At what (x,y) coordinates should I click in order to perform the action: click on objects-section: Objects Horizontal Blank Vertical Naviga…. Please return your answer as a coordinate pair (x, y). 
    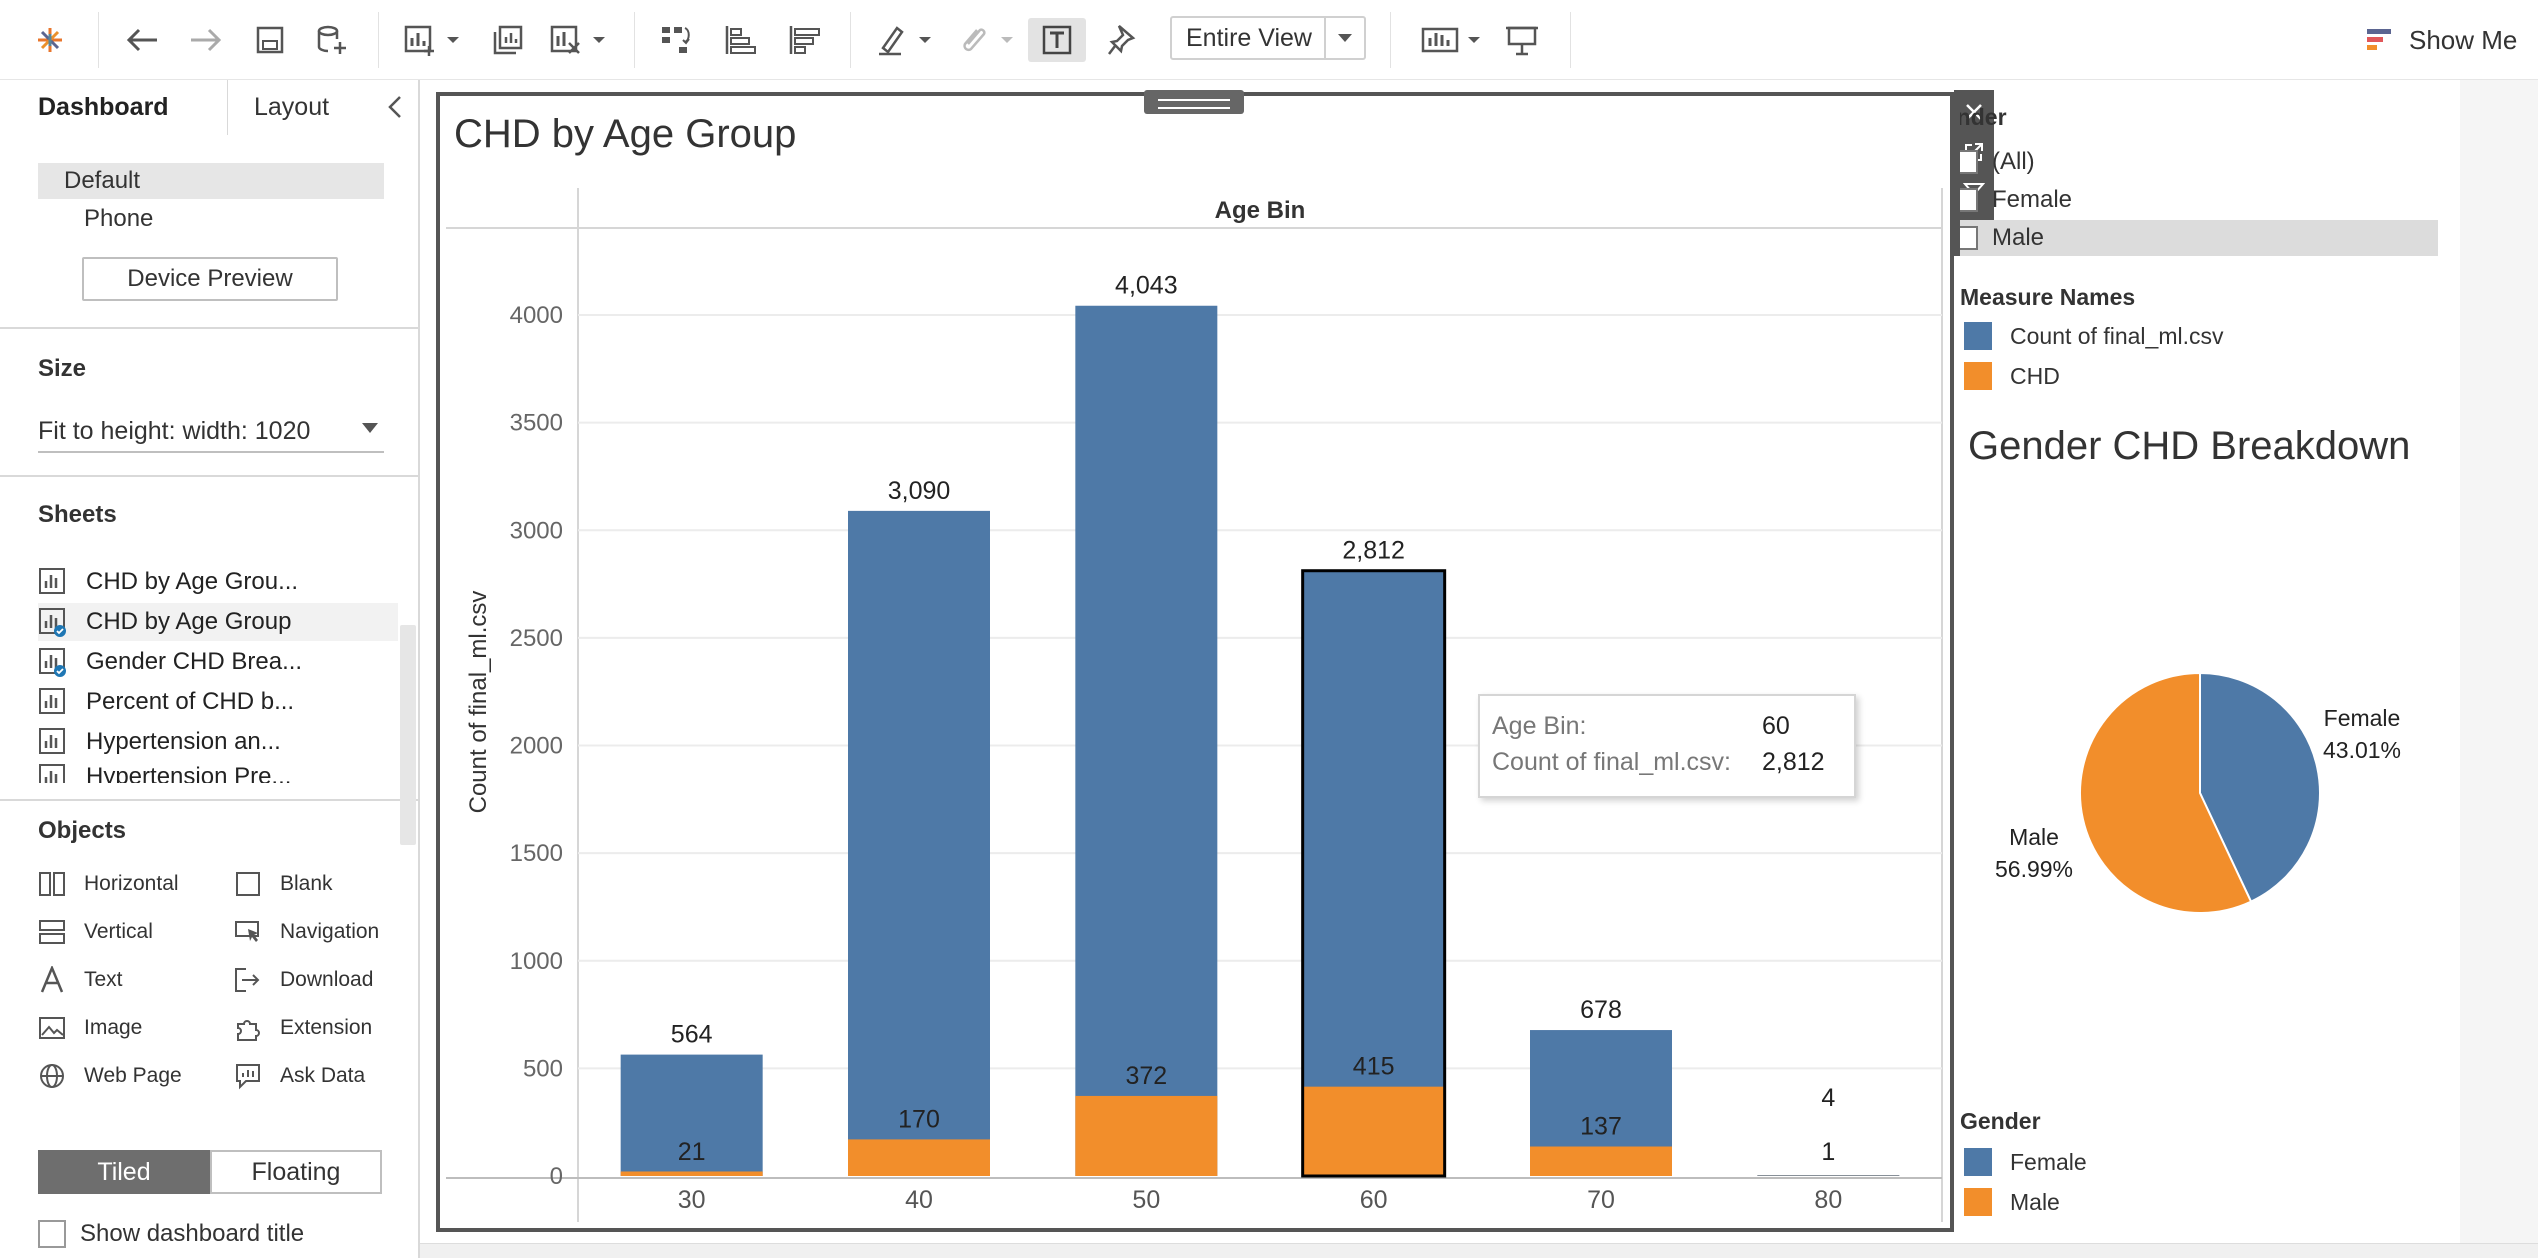
    Looking at the image, I should click on (209, 1029).